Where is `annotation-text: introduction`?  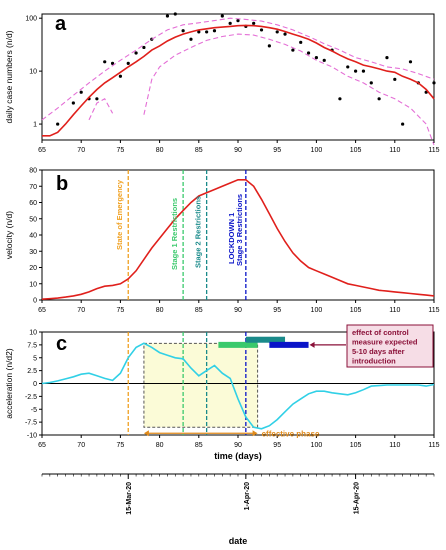 annotation-text: introduction is located at coordinates (374, 361).